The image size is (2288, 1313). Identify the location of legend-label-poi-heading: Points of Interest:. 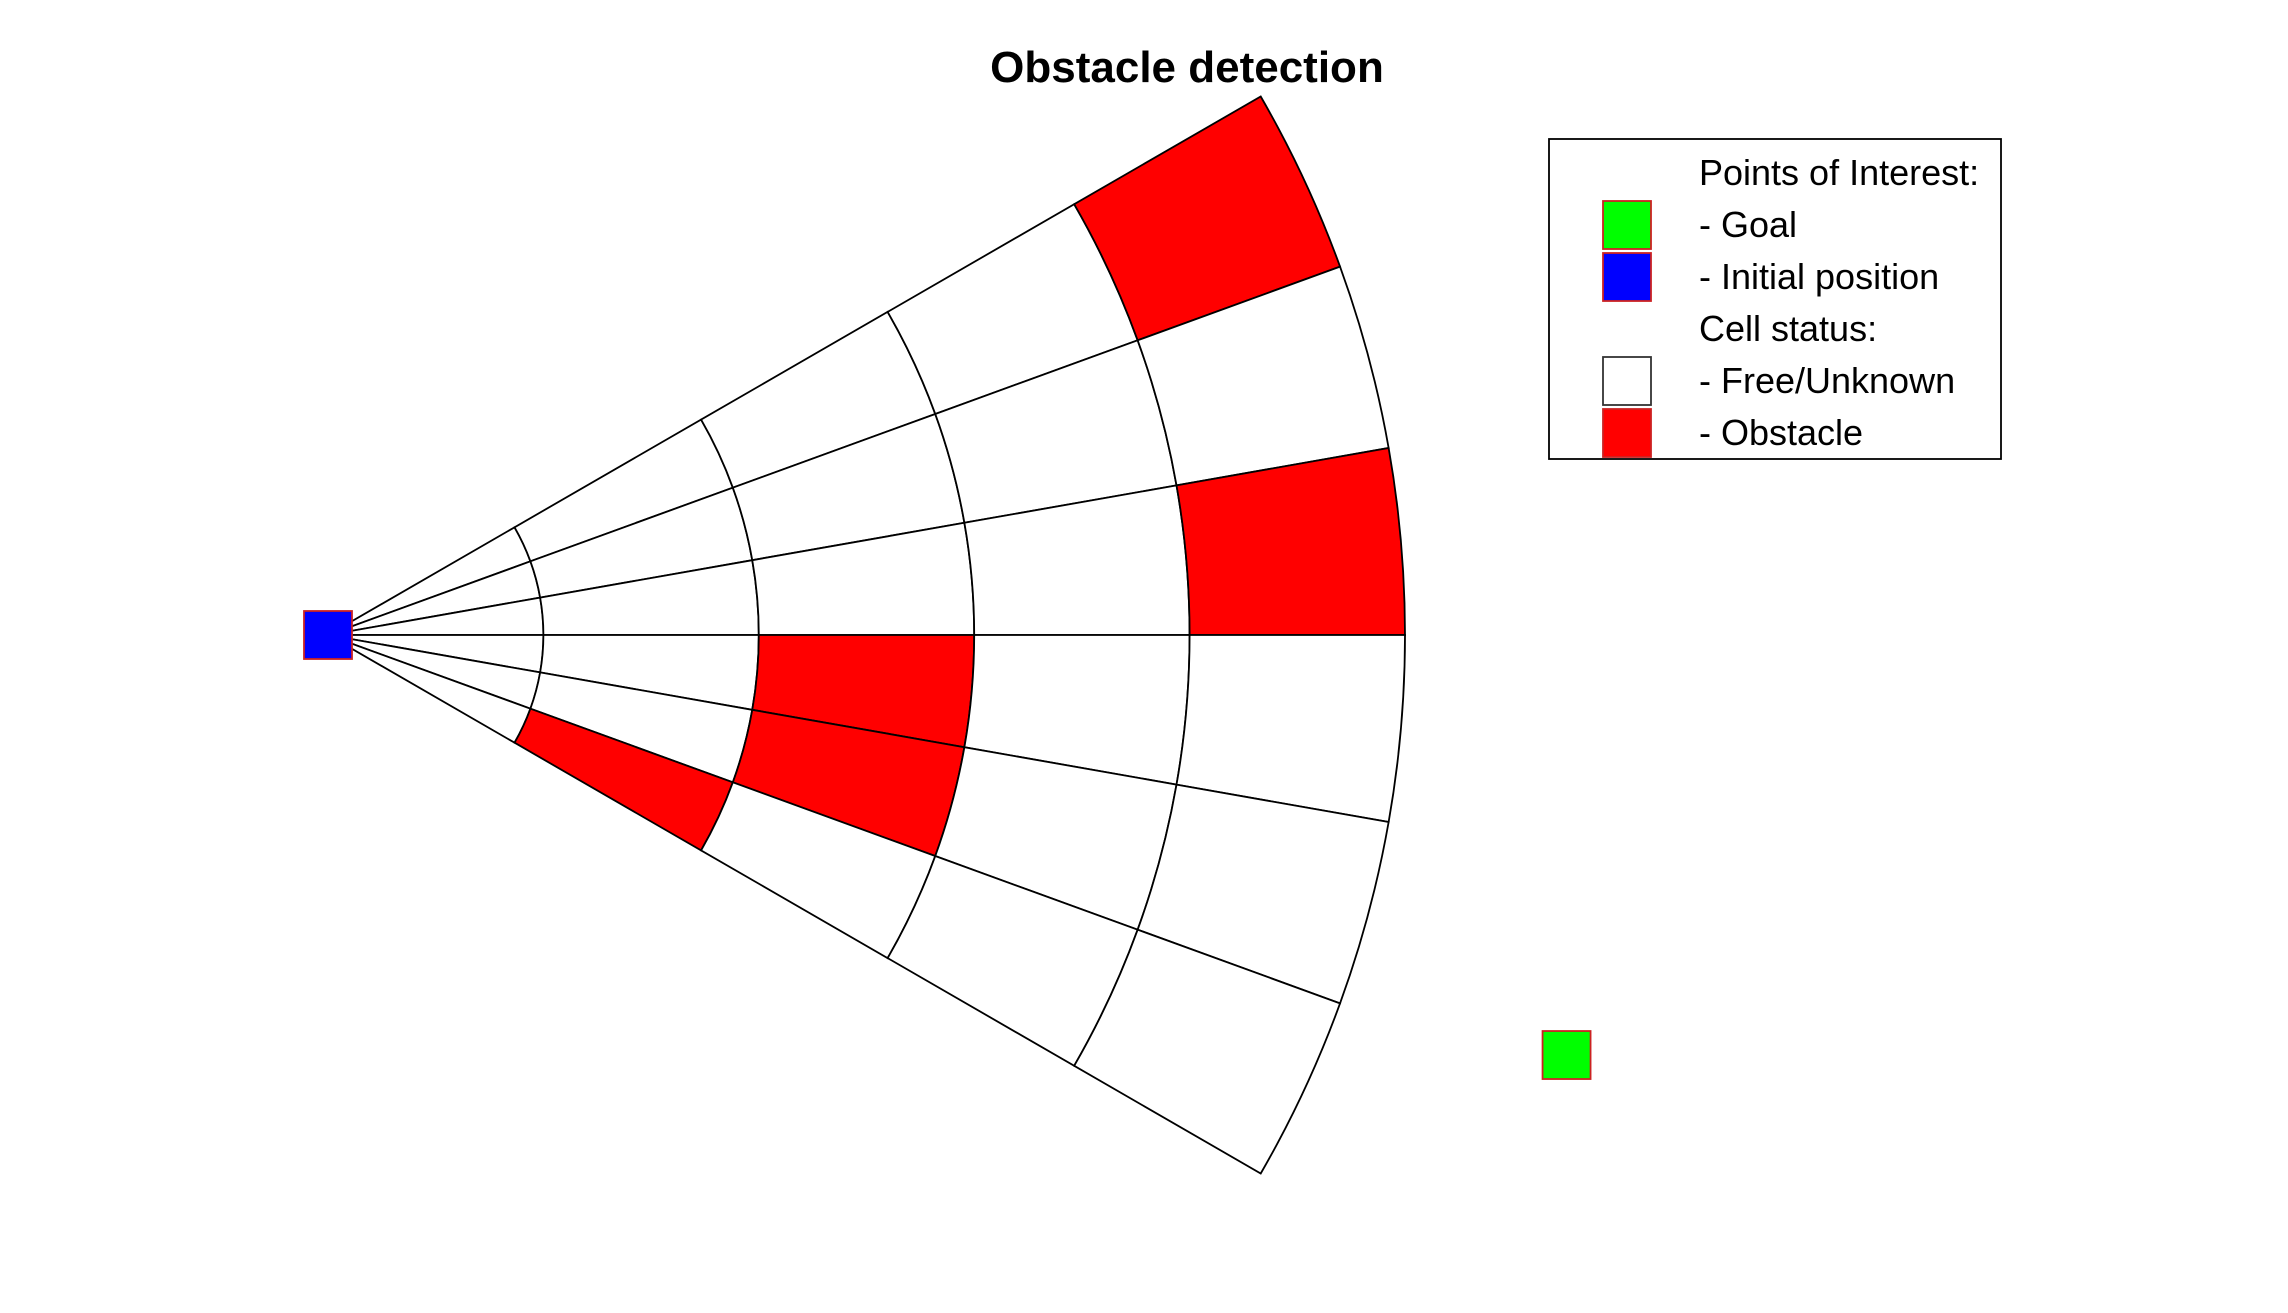
(1839, 172).